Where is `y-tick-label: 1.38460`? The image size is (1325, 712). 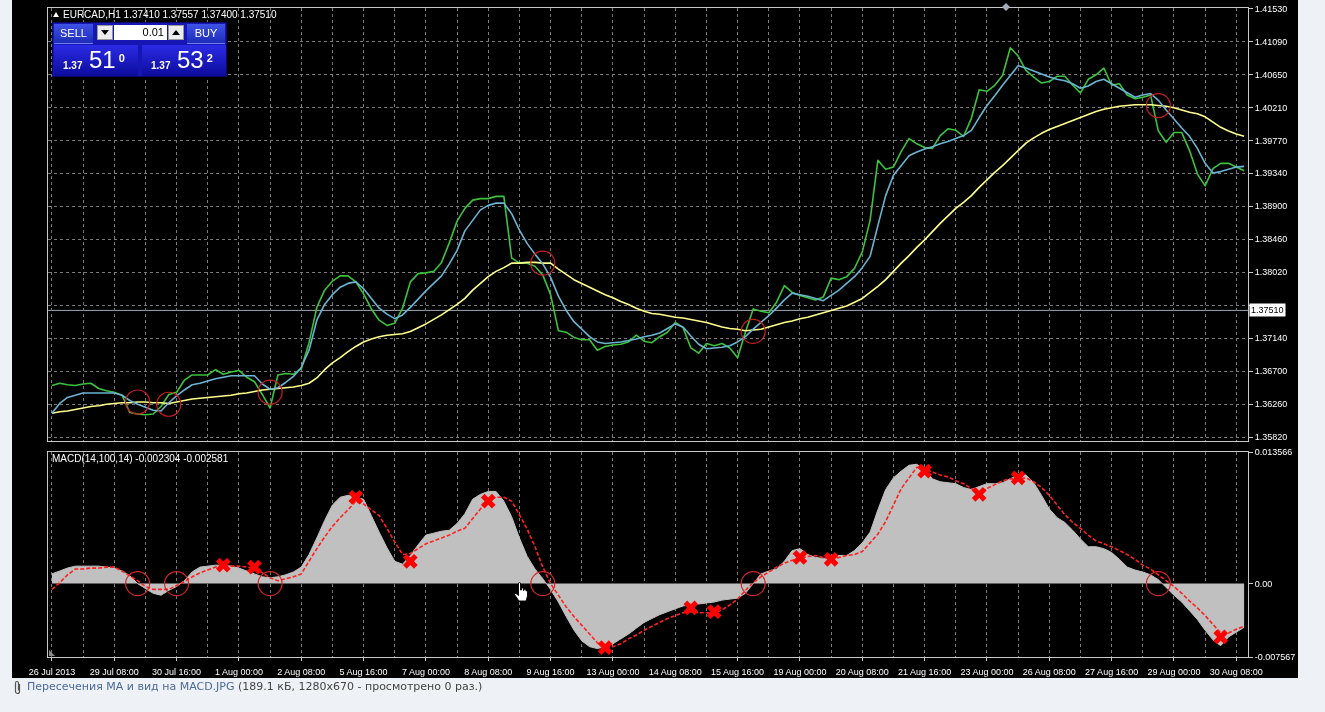 y-tick-label: 1.38460 is located at coordinates (1271, 239).